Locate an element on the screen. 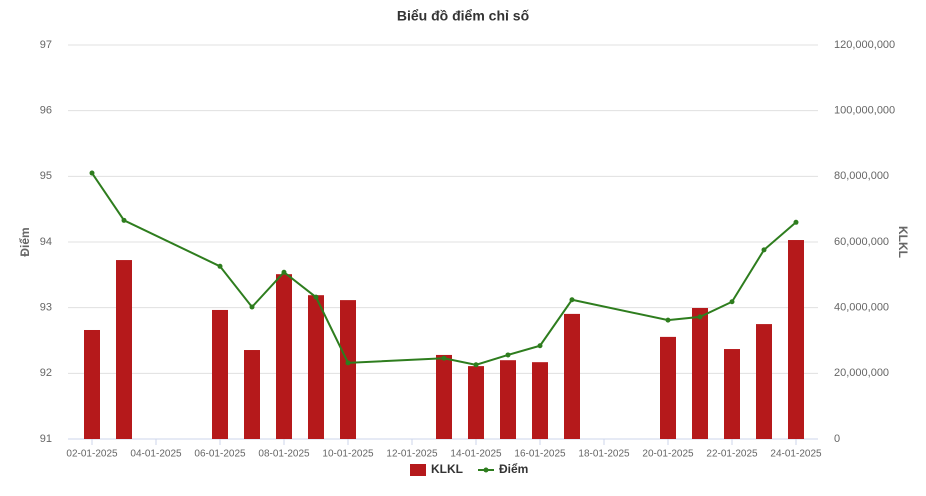 The height and width of the screenshot is (496, 926). legend-label: KLKL is located at coordinates (447, 469).